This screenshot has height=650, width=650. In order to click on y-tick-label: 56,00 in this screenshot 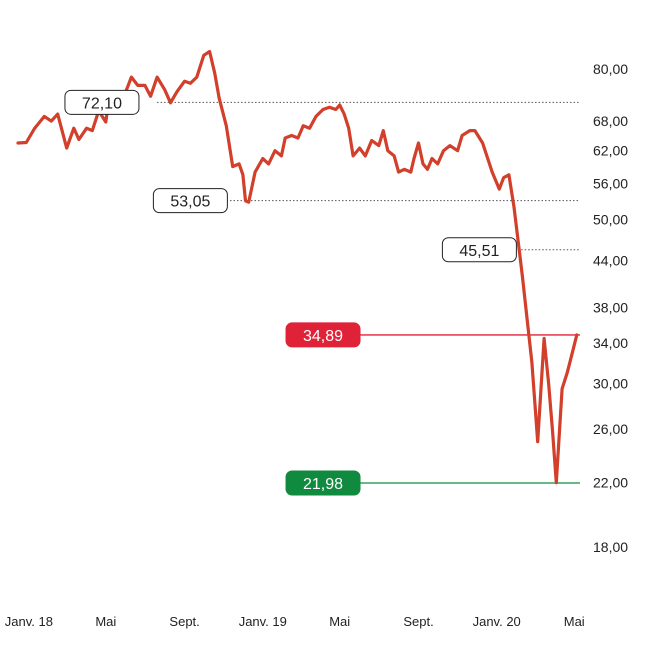, I will do `click(610, 183)`.